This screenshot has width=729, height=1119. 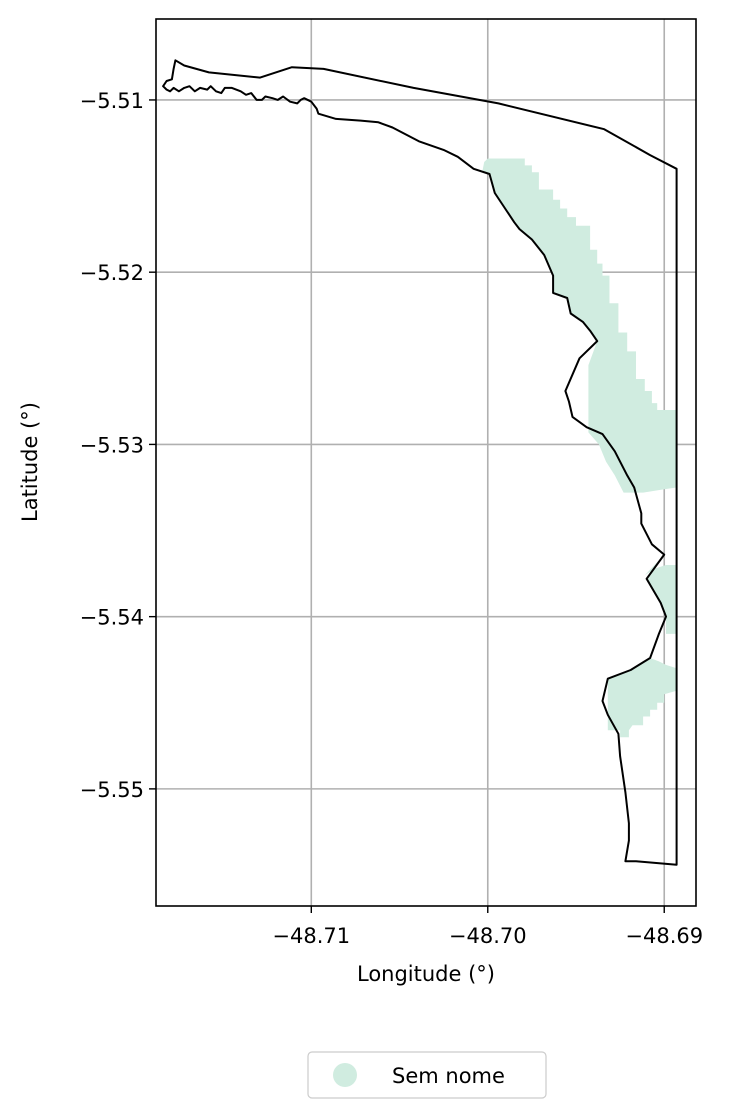 What do you see at coordinates (426, 974) in the screenshot?
I see `x-axis-title: Longitude (°)` at bounding box center [426, 974].